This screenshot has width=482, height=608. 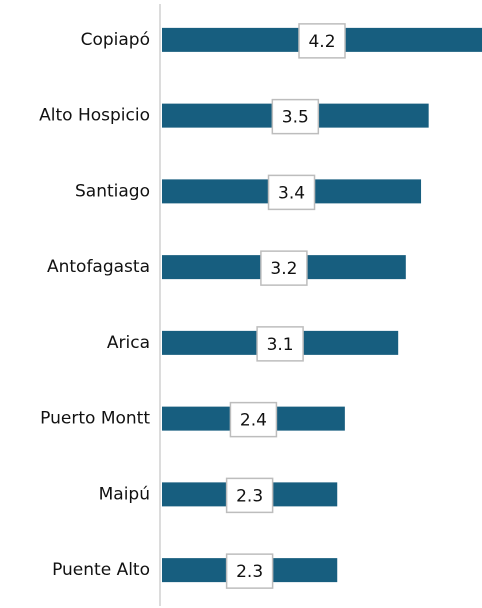 I want to click on value-label: 3.2, so click(x=283, y=269).